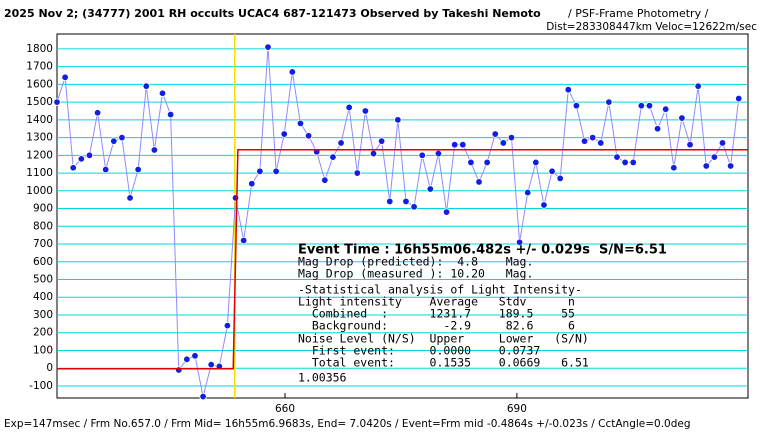 The height and width of the screenshot is (432, 763). I want to click on y-tick-label: 400, so click(43, 297).